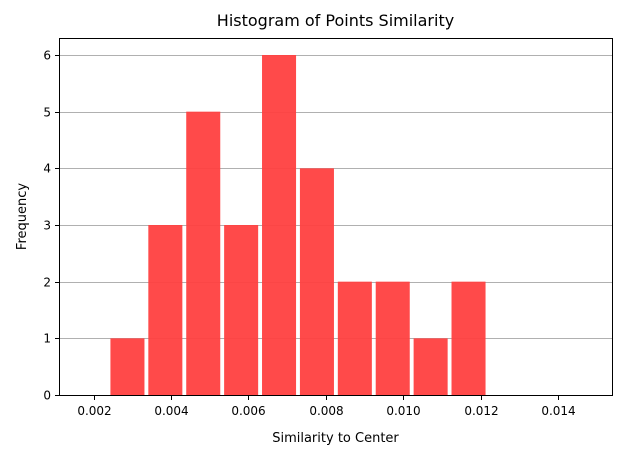 The width and height of the screenshot is (623, 458). Describe the element at coordinates (47, 396) in the screenshot. I see `y-tick-label: 0` at that location.